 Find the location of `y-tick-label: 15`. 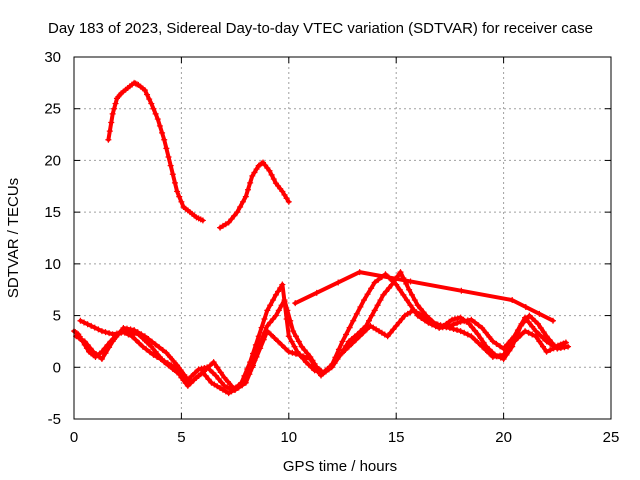

y-tick-label: 15 is located at coordinates (52, 212).